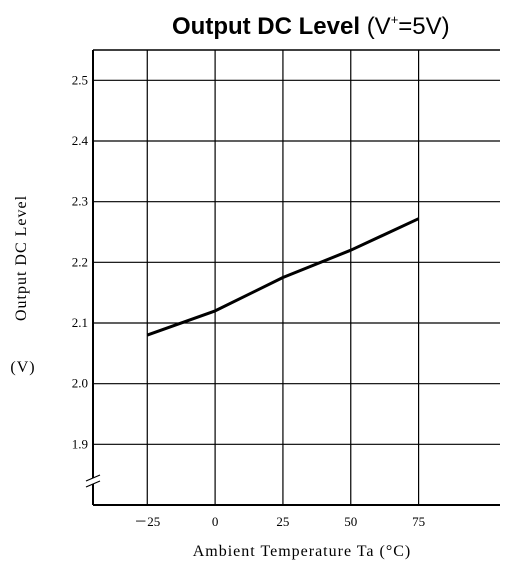  Describe the element at coordinates (80, 140) in the screenshot. I see `y-tick-label: 2.4` at that location.